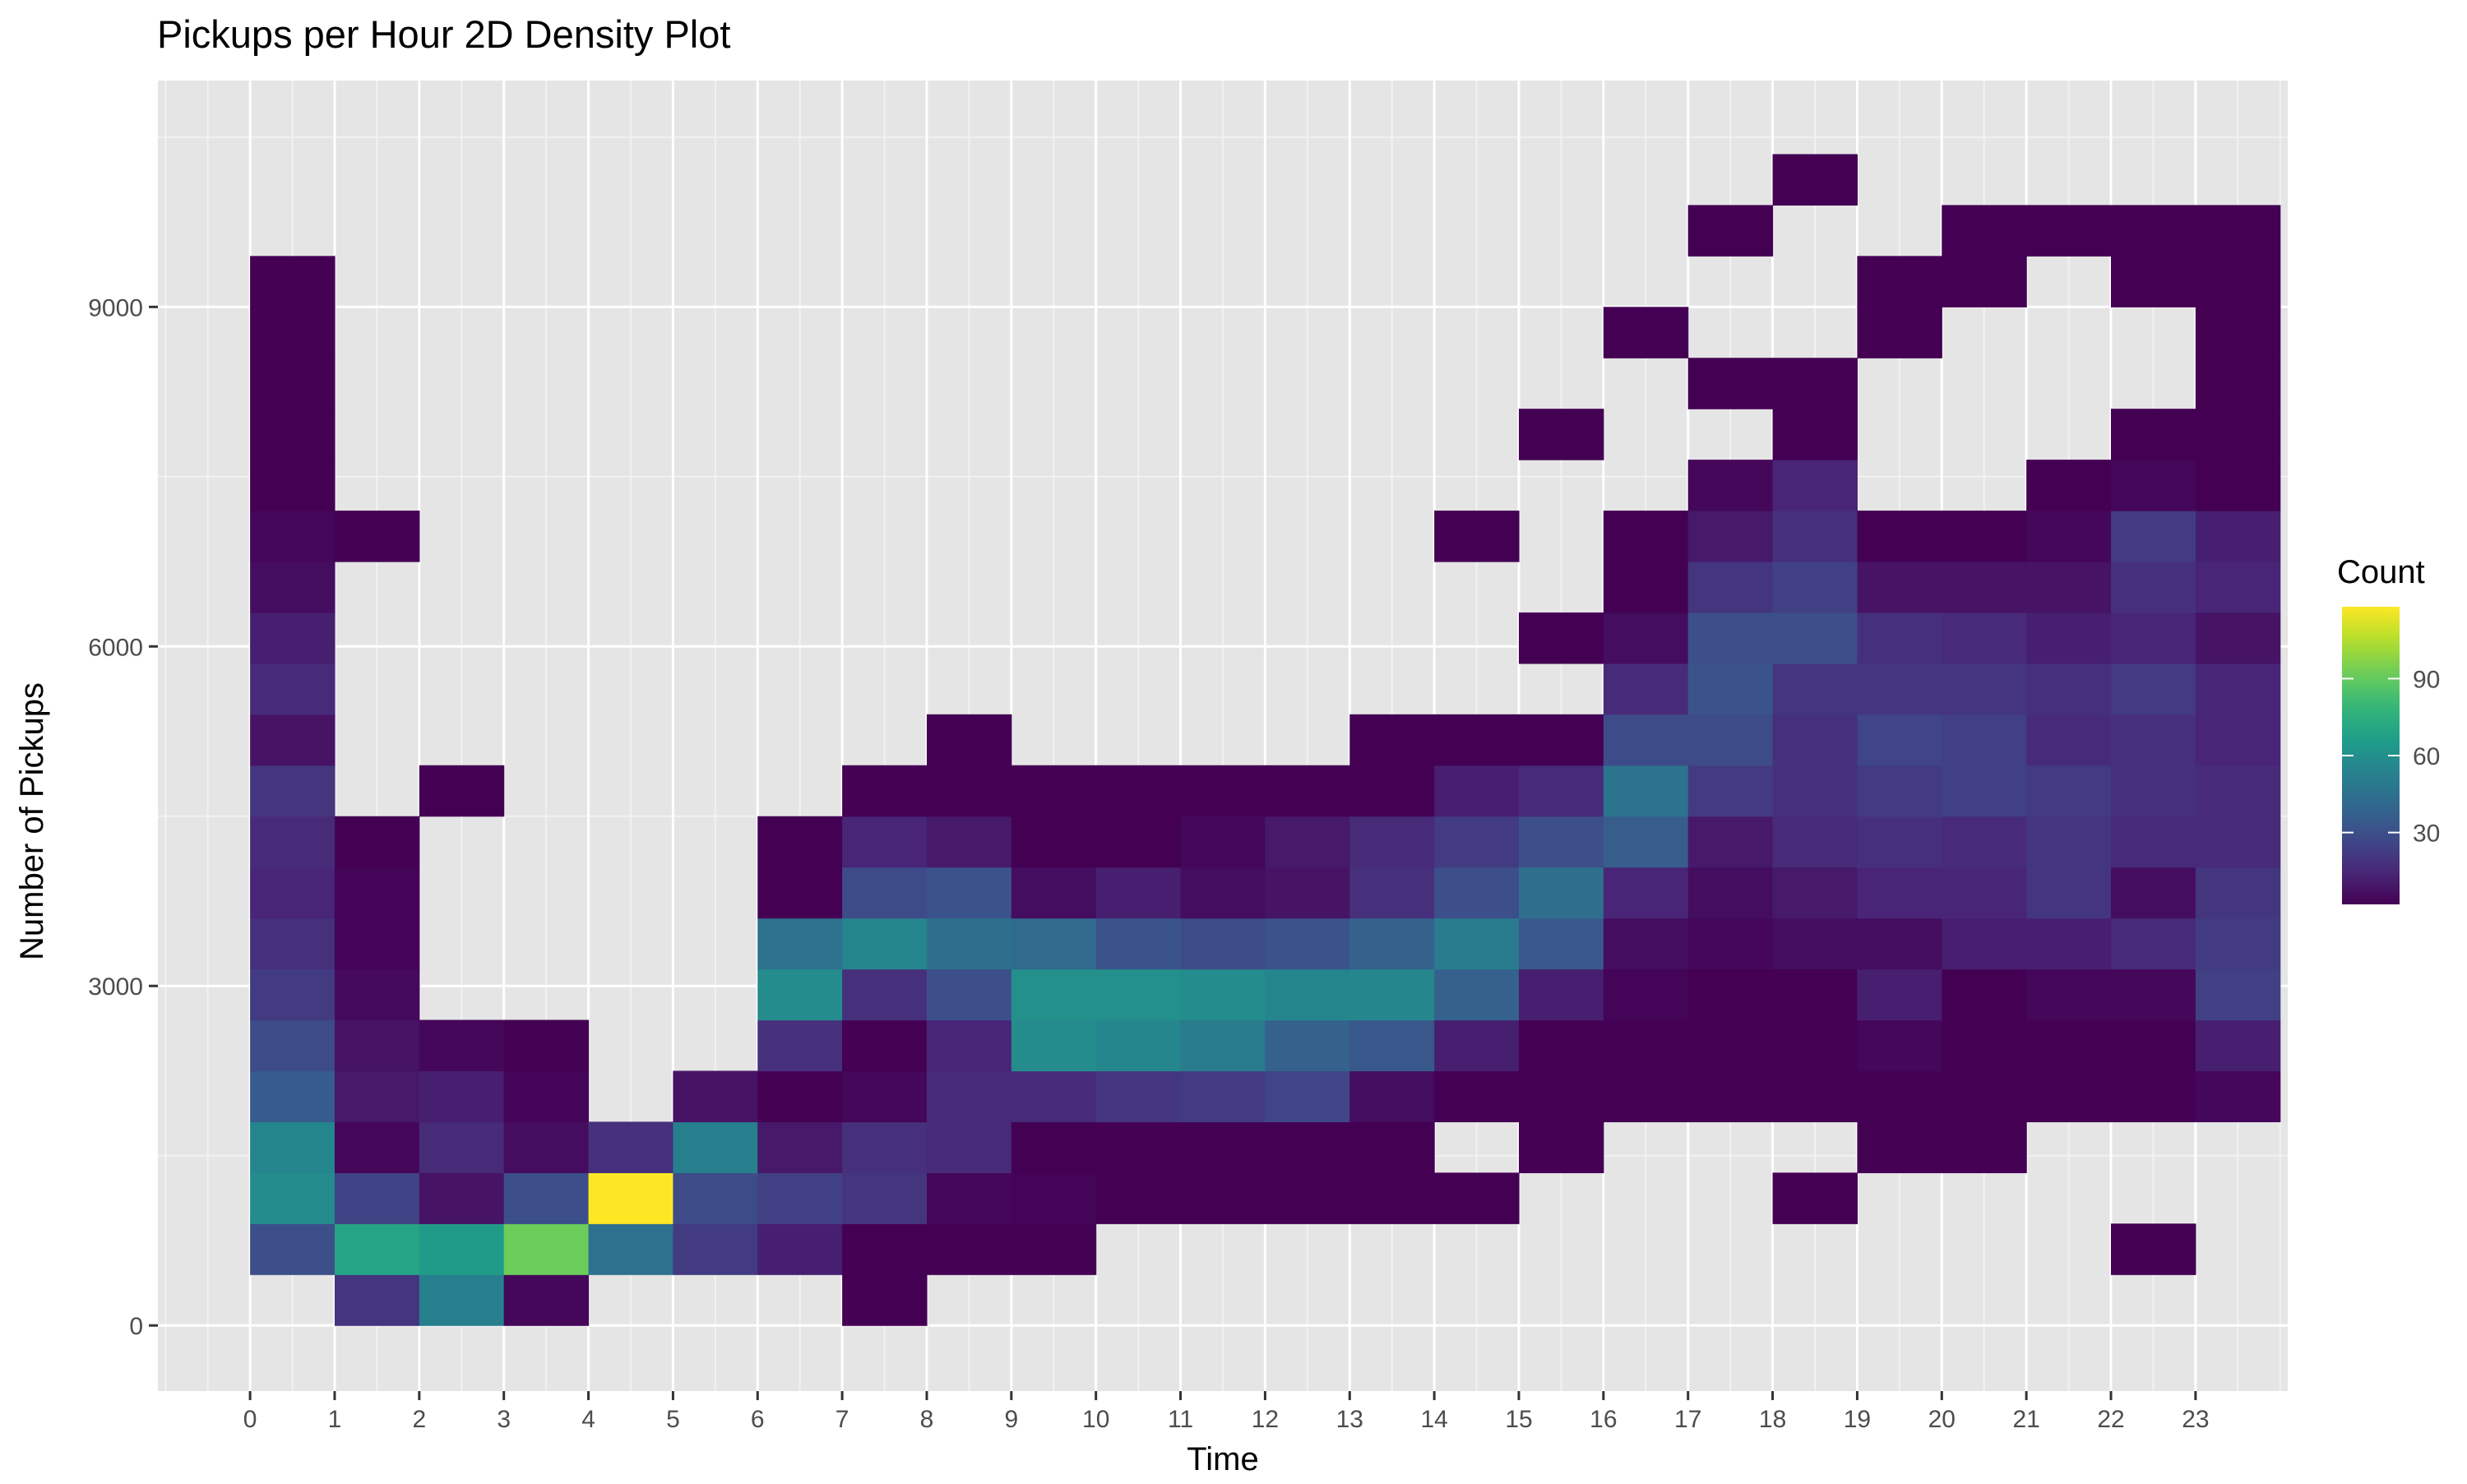  Describe the element at coordinates (588, 1419) in the screenshot. I see `x-tick-label: 4` at that location.